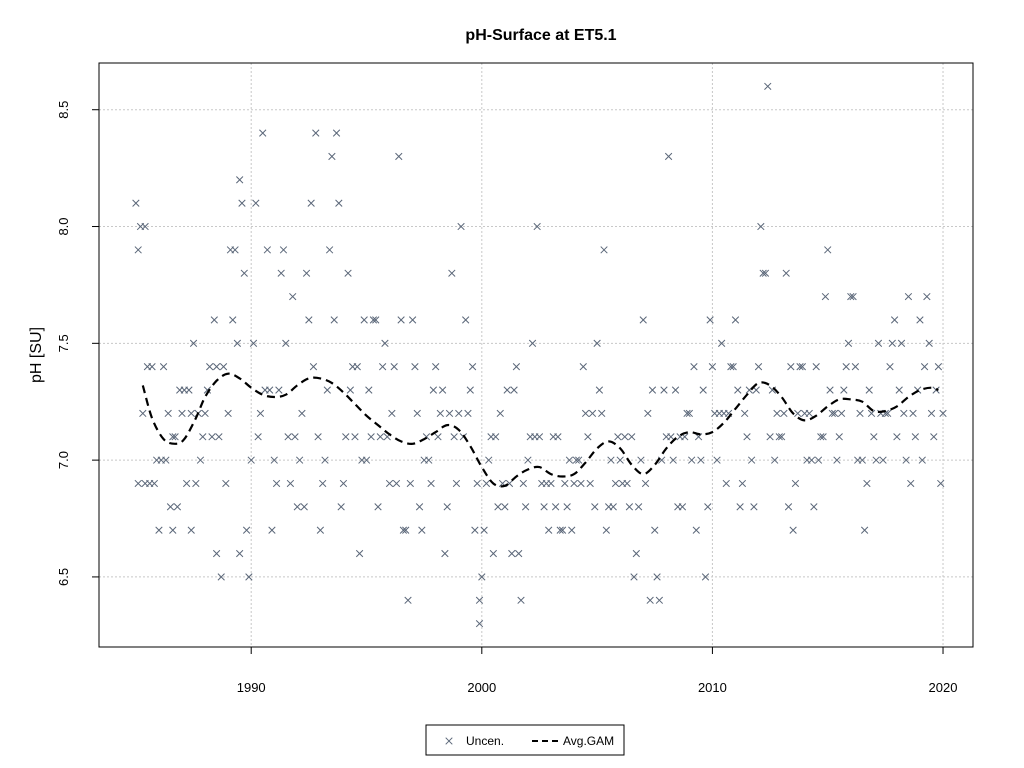 The image size is (1024, 768). What do you see at coordinates (540, 430) in the screenshot?
I see `avg-gam-line` at bounding box center [540, 430].